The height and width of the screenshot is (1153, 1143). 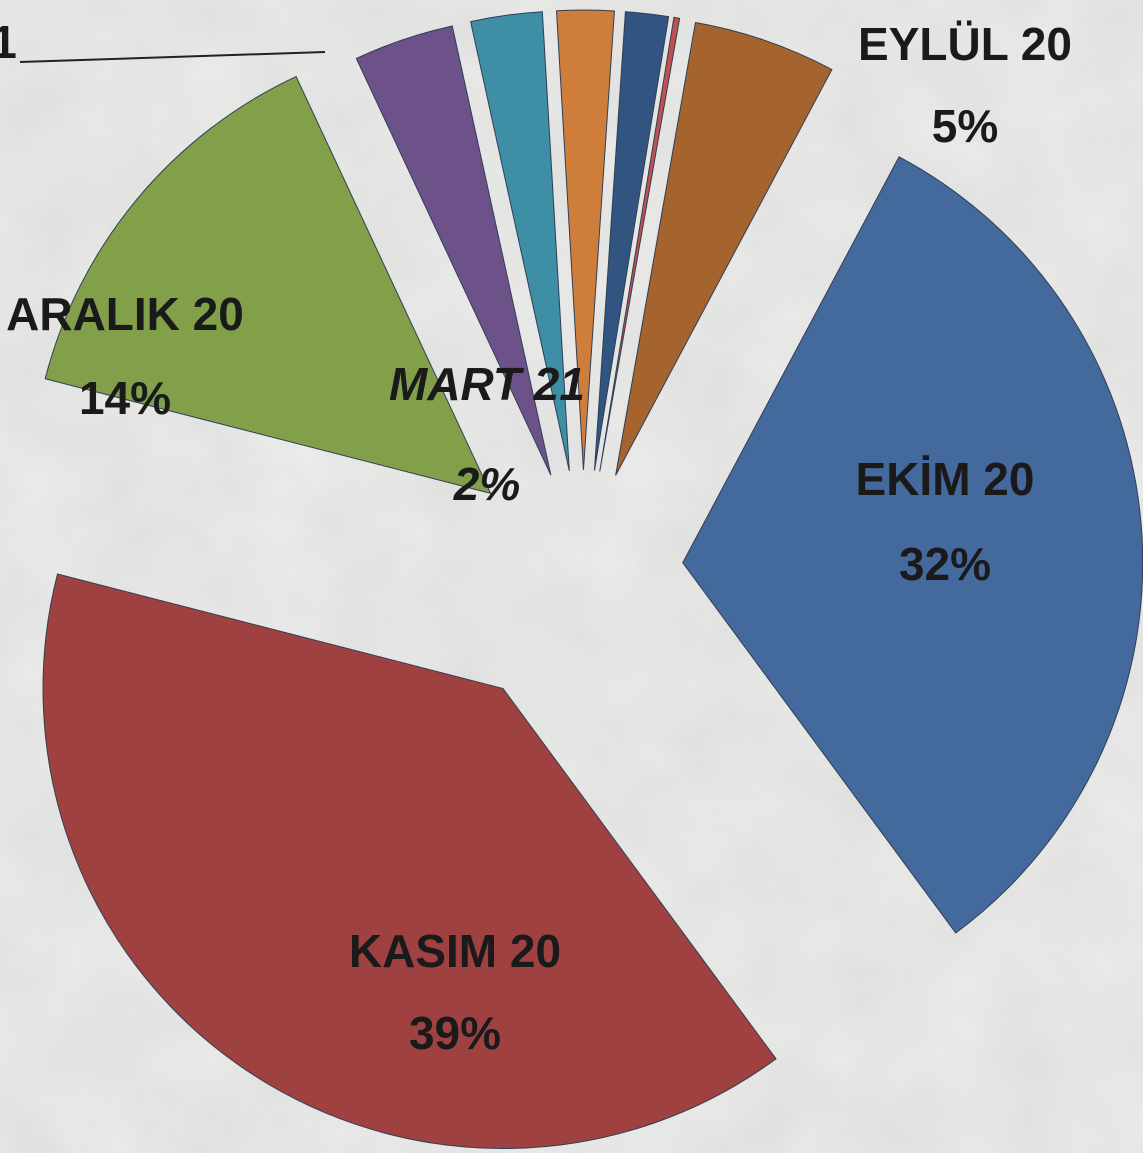 I want to click on leader-line, so click(x=172, y=57).